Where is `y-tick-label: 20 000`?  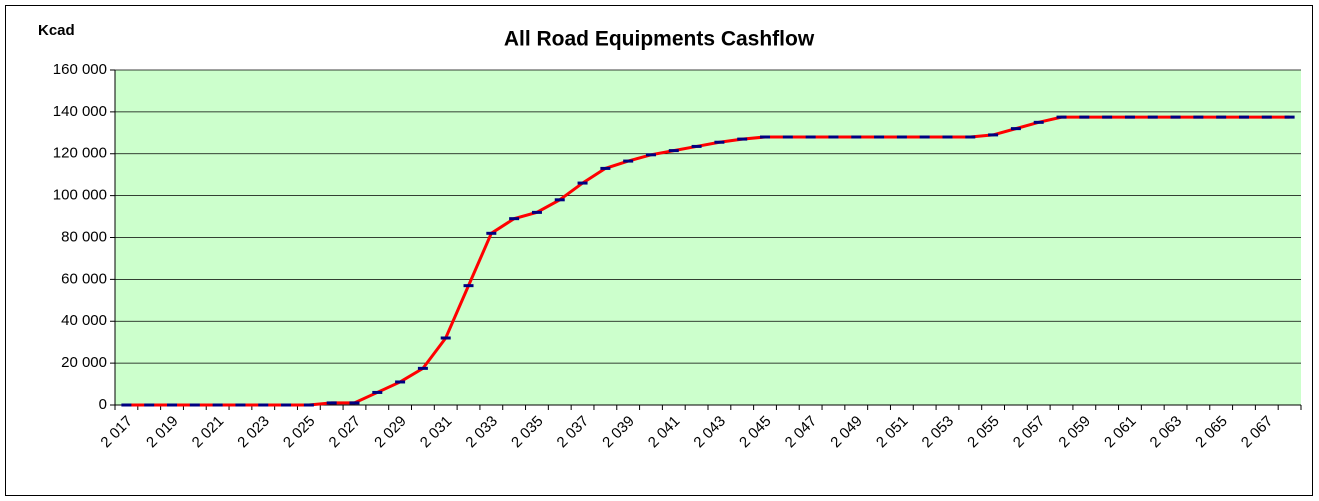 y-tick-label: 20 000 is located at coordinates (84, 362).